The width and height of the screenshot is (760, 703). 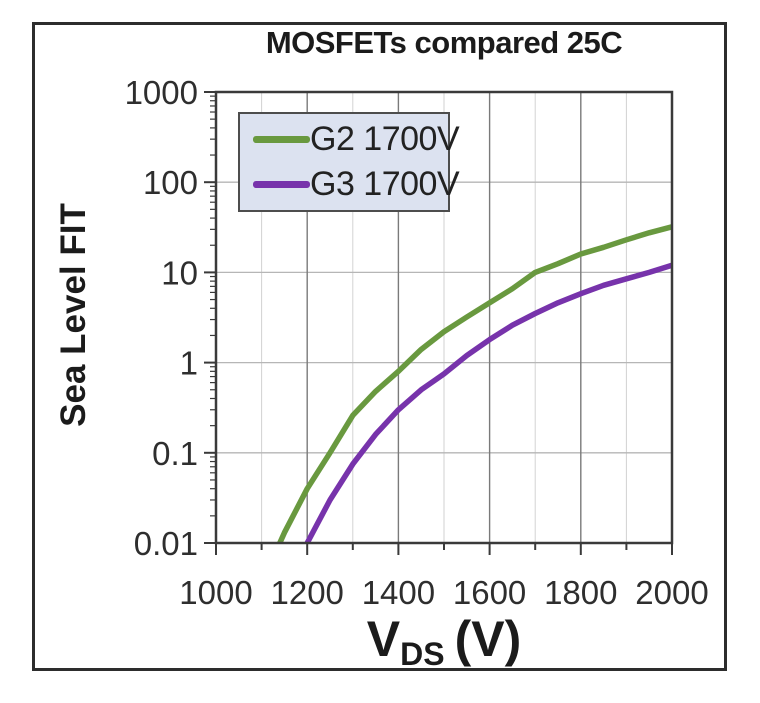 I want to click on legend-item-g3: G3 1700V, so click(x=356, y=184).